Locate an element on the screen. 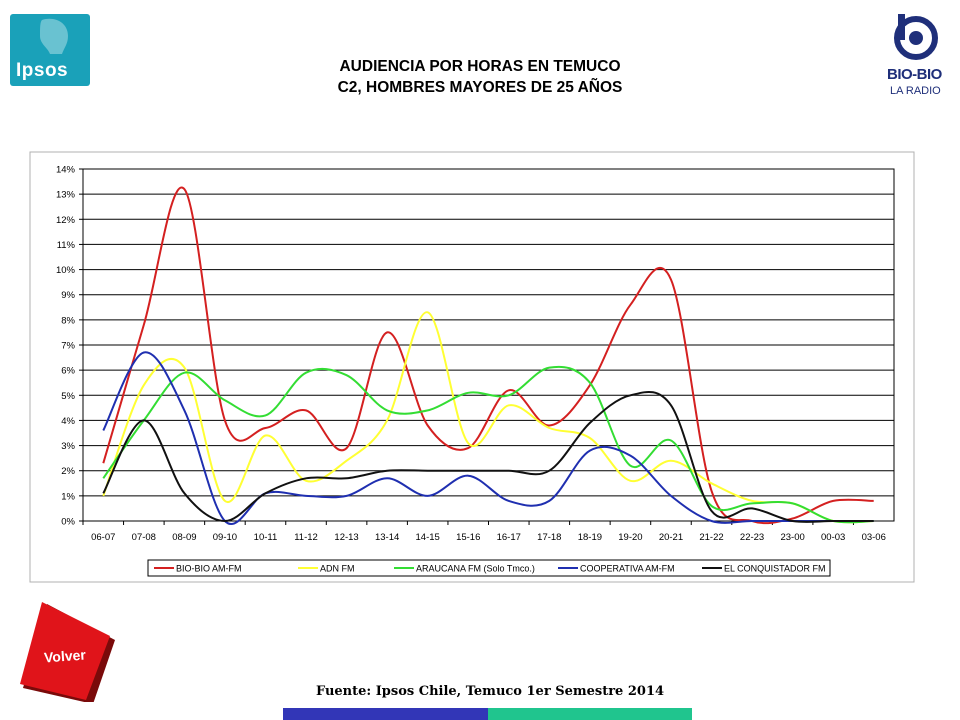  title-line-2: C2, HOMBRES MAYORES DE 25 AÑOS is located at coordinates (480, 87).